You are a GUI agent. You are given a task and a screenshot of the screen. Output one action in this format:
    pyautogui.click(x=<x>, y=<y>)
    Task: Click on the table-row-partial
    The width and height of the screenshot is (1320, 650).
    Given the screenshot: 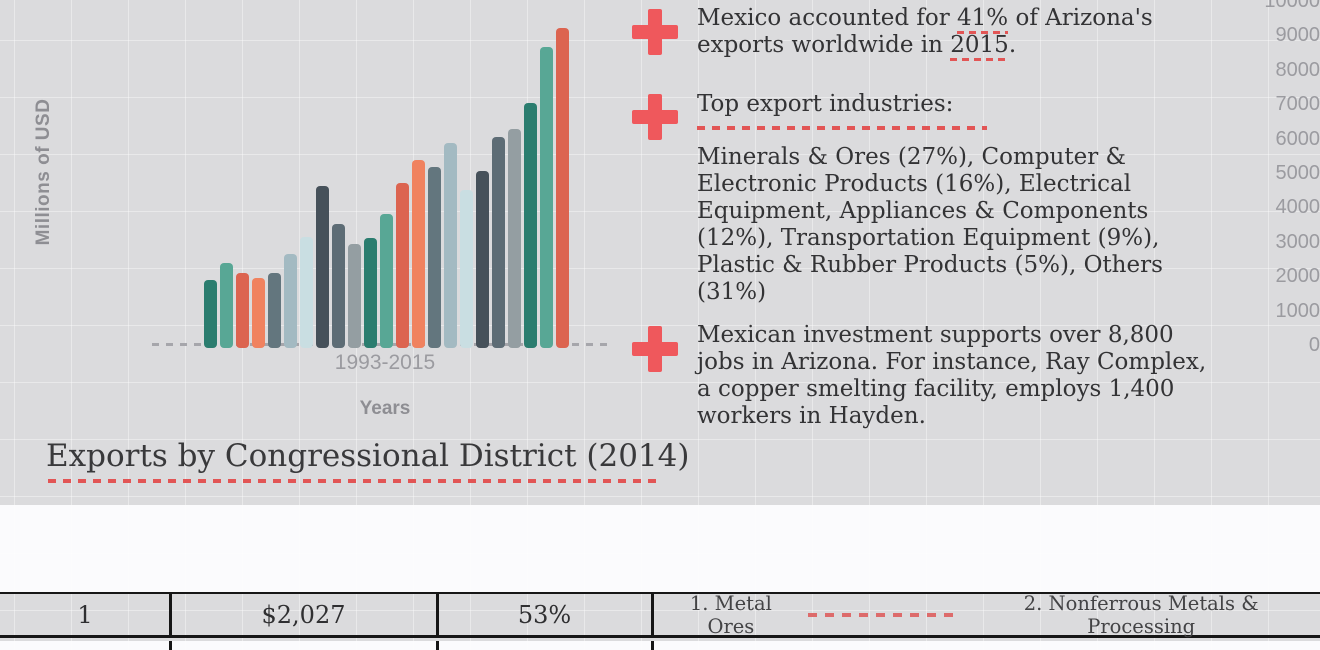 What is the action you would take?
    pyautogui.click(x=660, y=645)
    